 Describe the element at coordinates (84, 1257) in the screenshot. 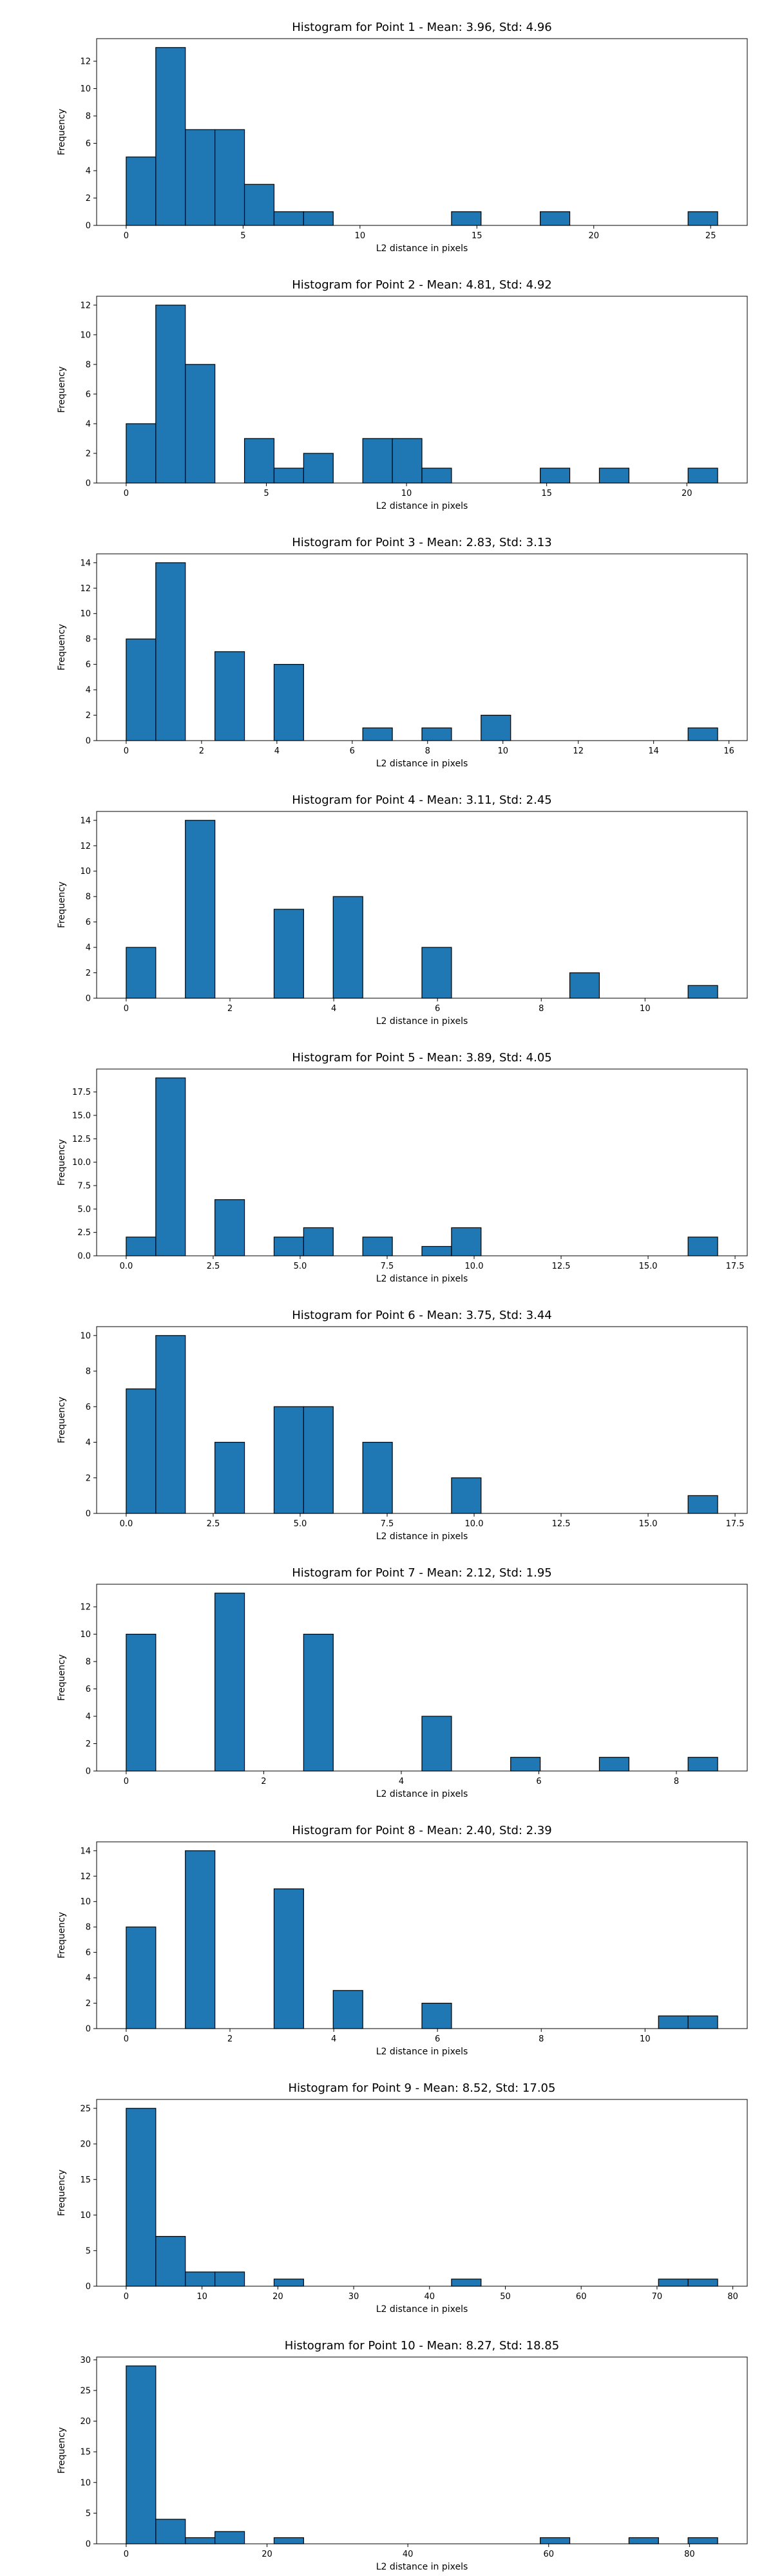

I see `y-tick-label: 0.0` at that location.